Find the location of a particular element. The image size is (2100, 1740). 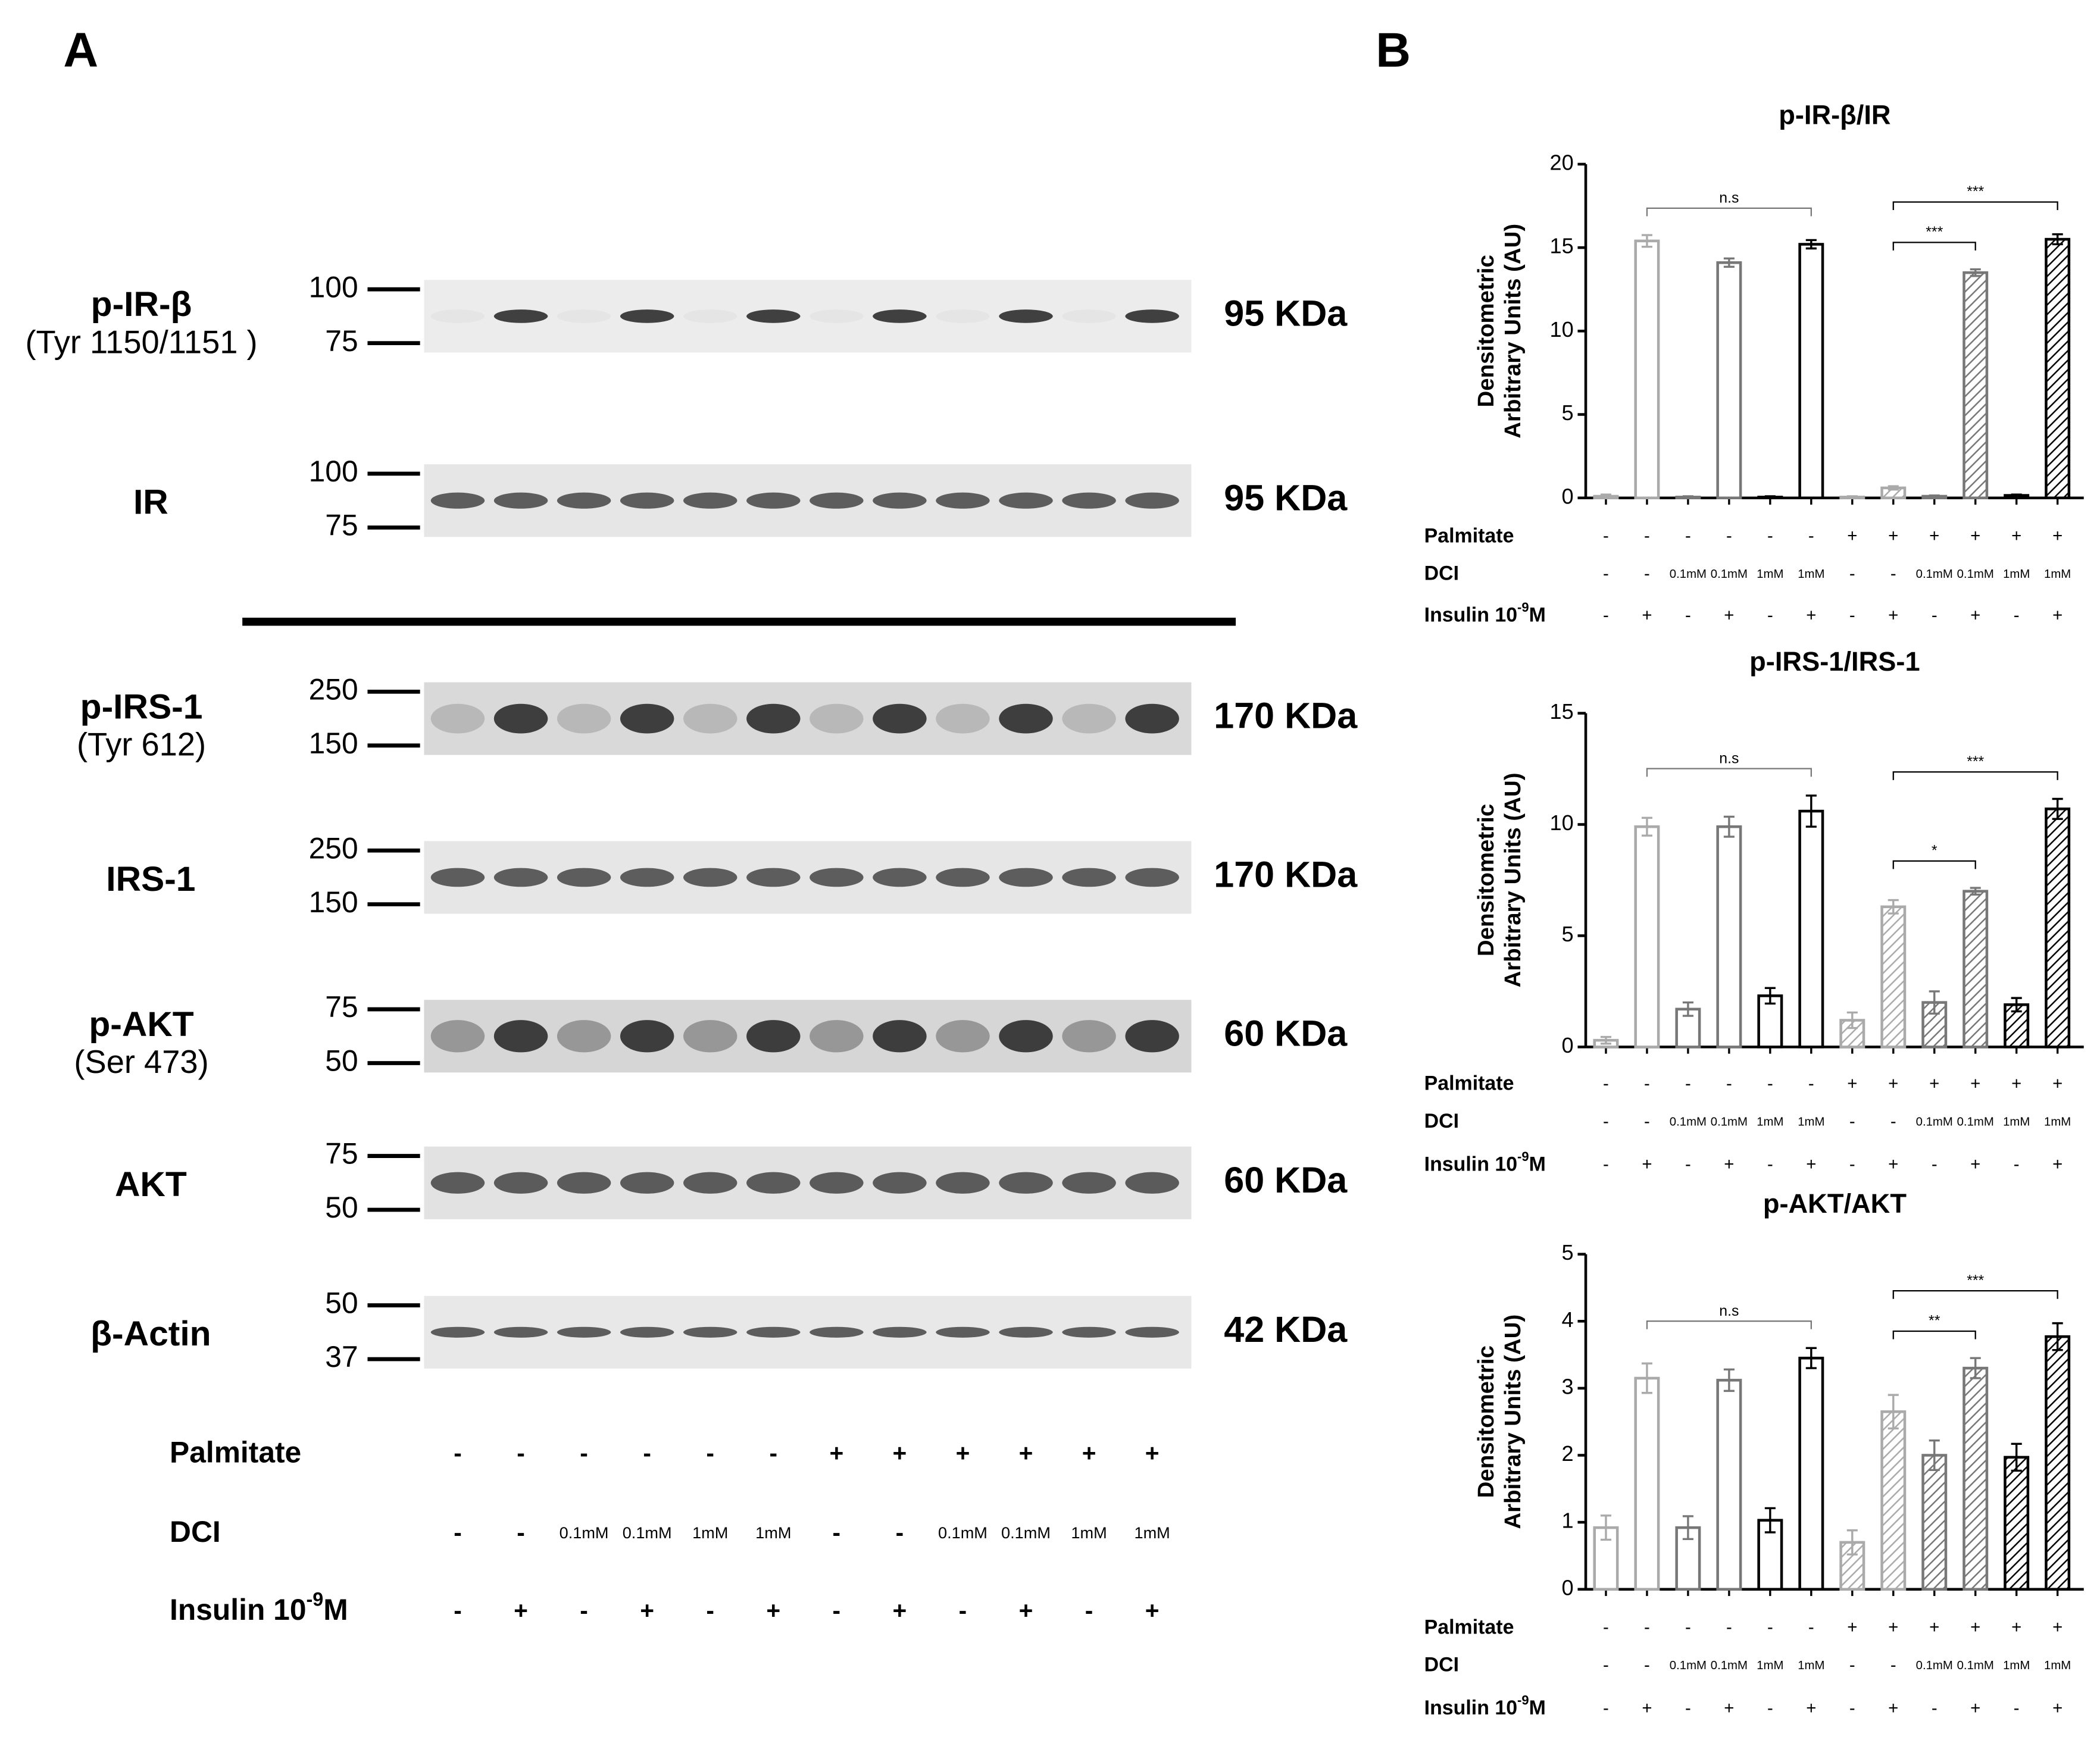

y-tick-label: 0 is located at coordinates (1568, 496).